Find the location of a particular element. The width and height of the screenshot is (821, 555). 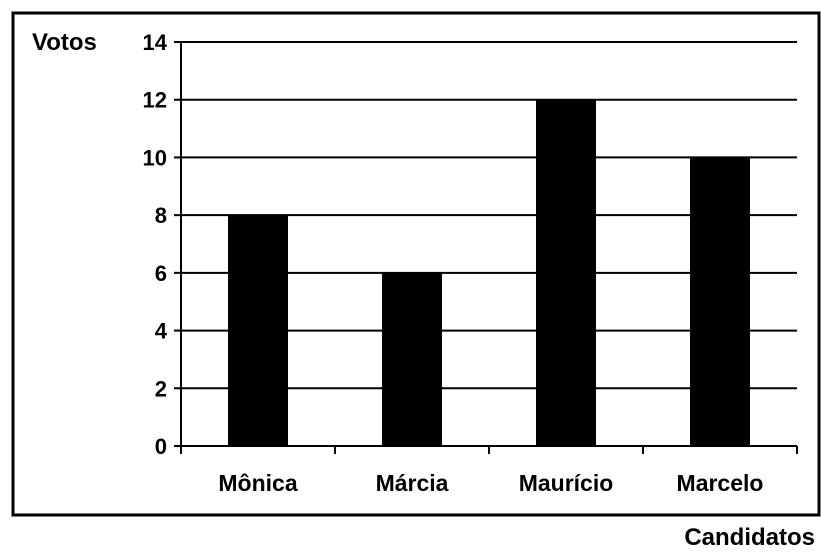

x-tick-label: Marcelo is located at coordinates (720, 483).